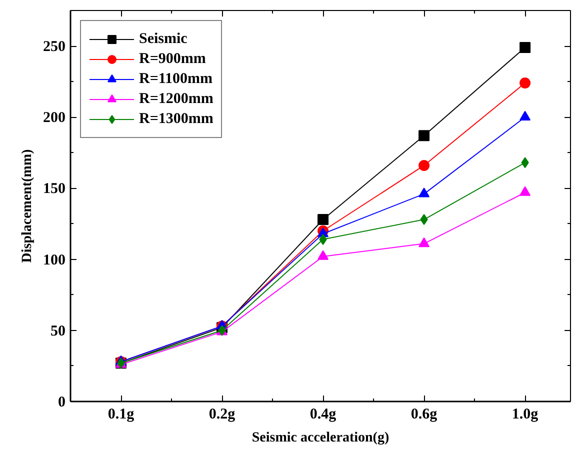 Image resolution: width=575 pixels, height=461 pixels. What do you see at coordinates (525, 414) in the screenshot?
I see `x-tick-label: 1.0g` at bounding box center [525, 414].